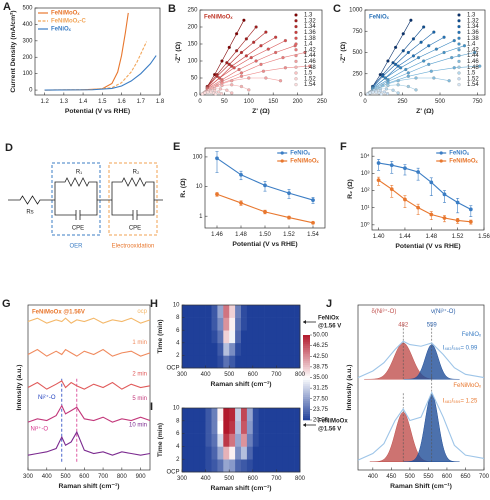 The height and width of the screenshot is (500, 490). What do you see at coordinates (241, 488) in the screenshot?
I see `x-axis-label: Raman shift (cm⁻¹)` at bounding box center [241, 488].